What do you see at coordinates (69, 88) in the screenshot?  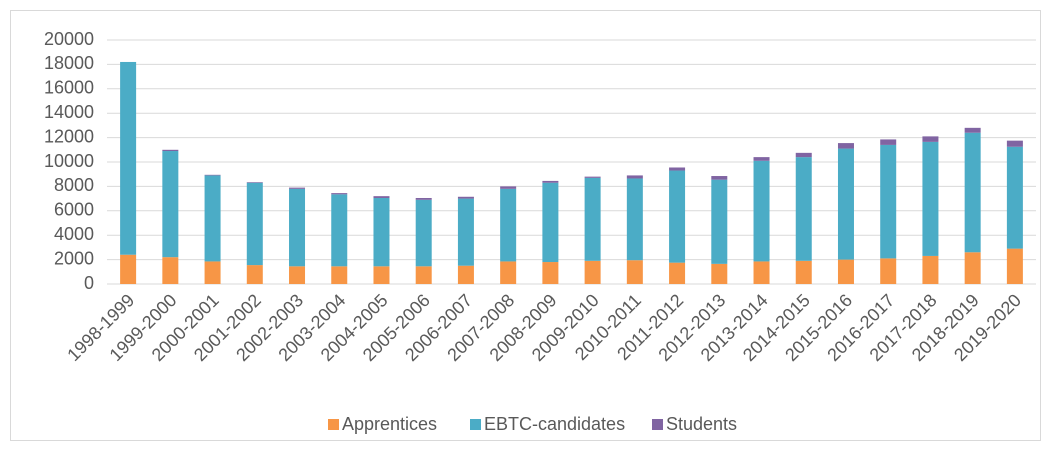 I see `y-tick-label: 16000` at bounding box center [69, 88].